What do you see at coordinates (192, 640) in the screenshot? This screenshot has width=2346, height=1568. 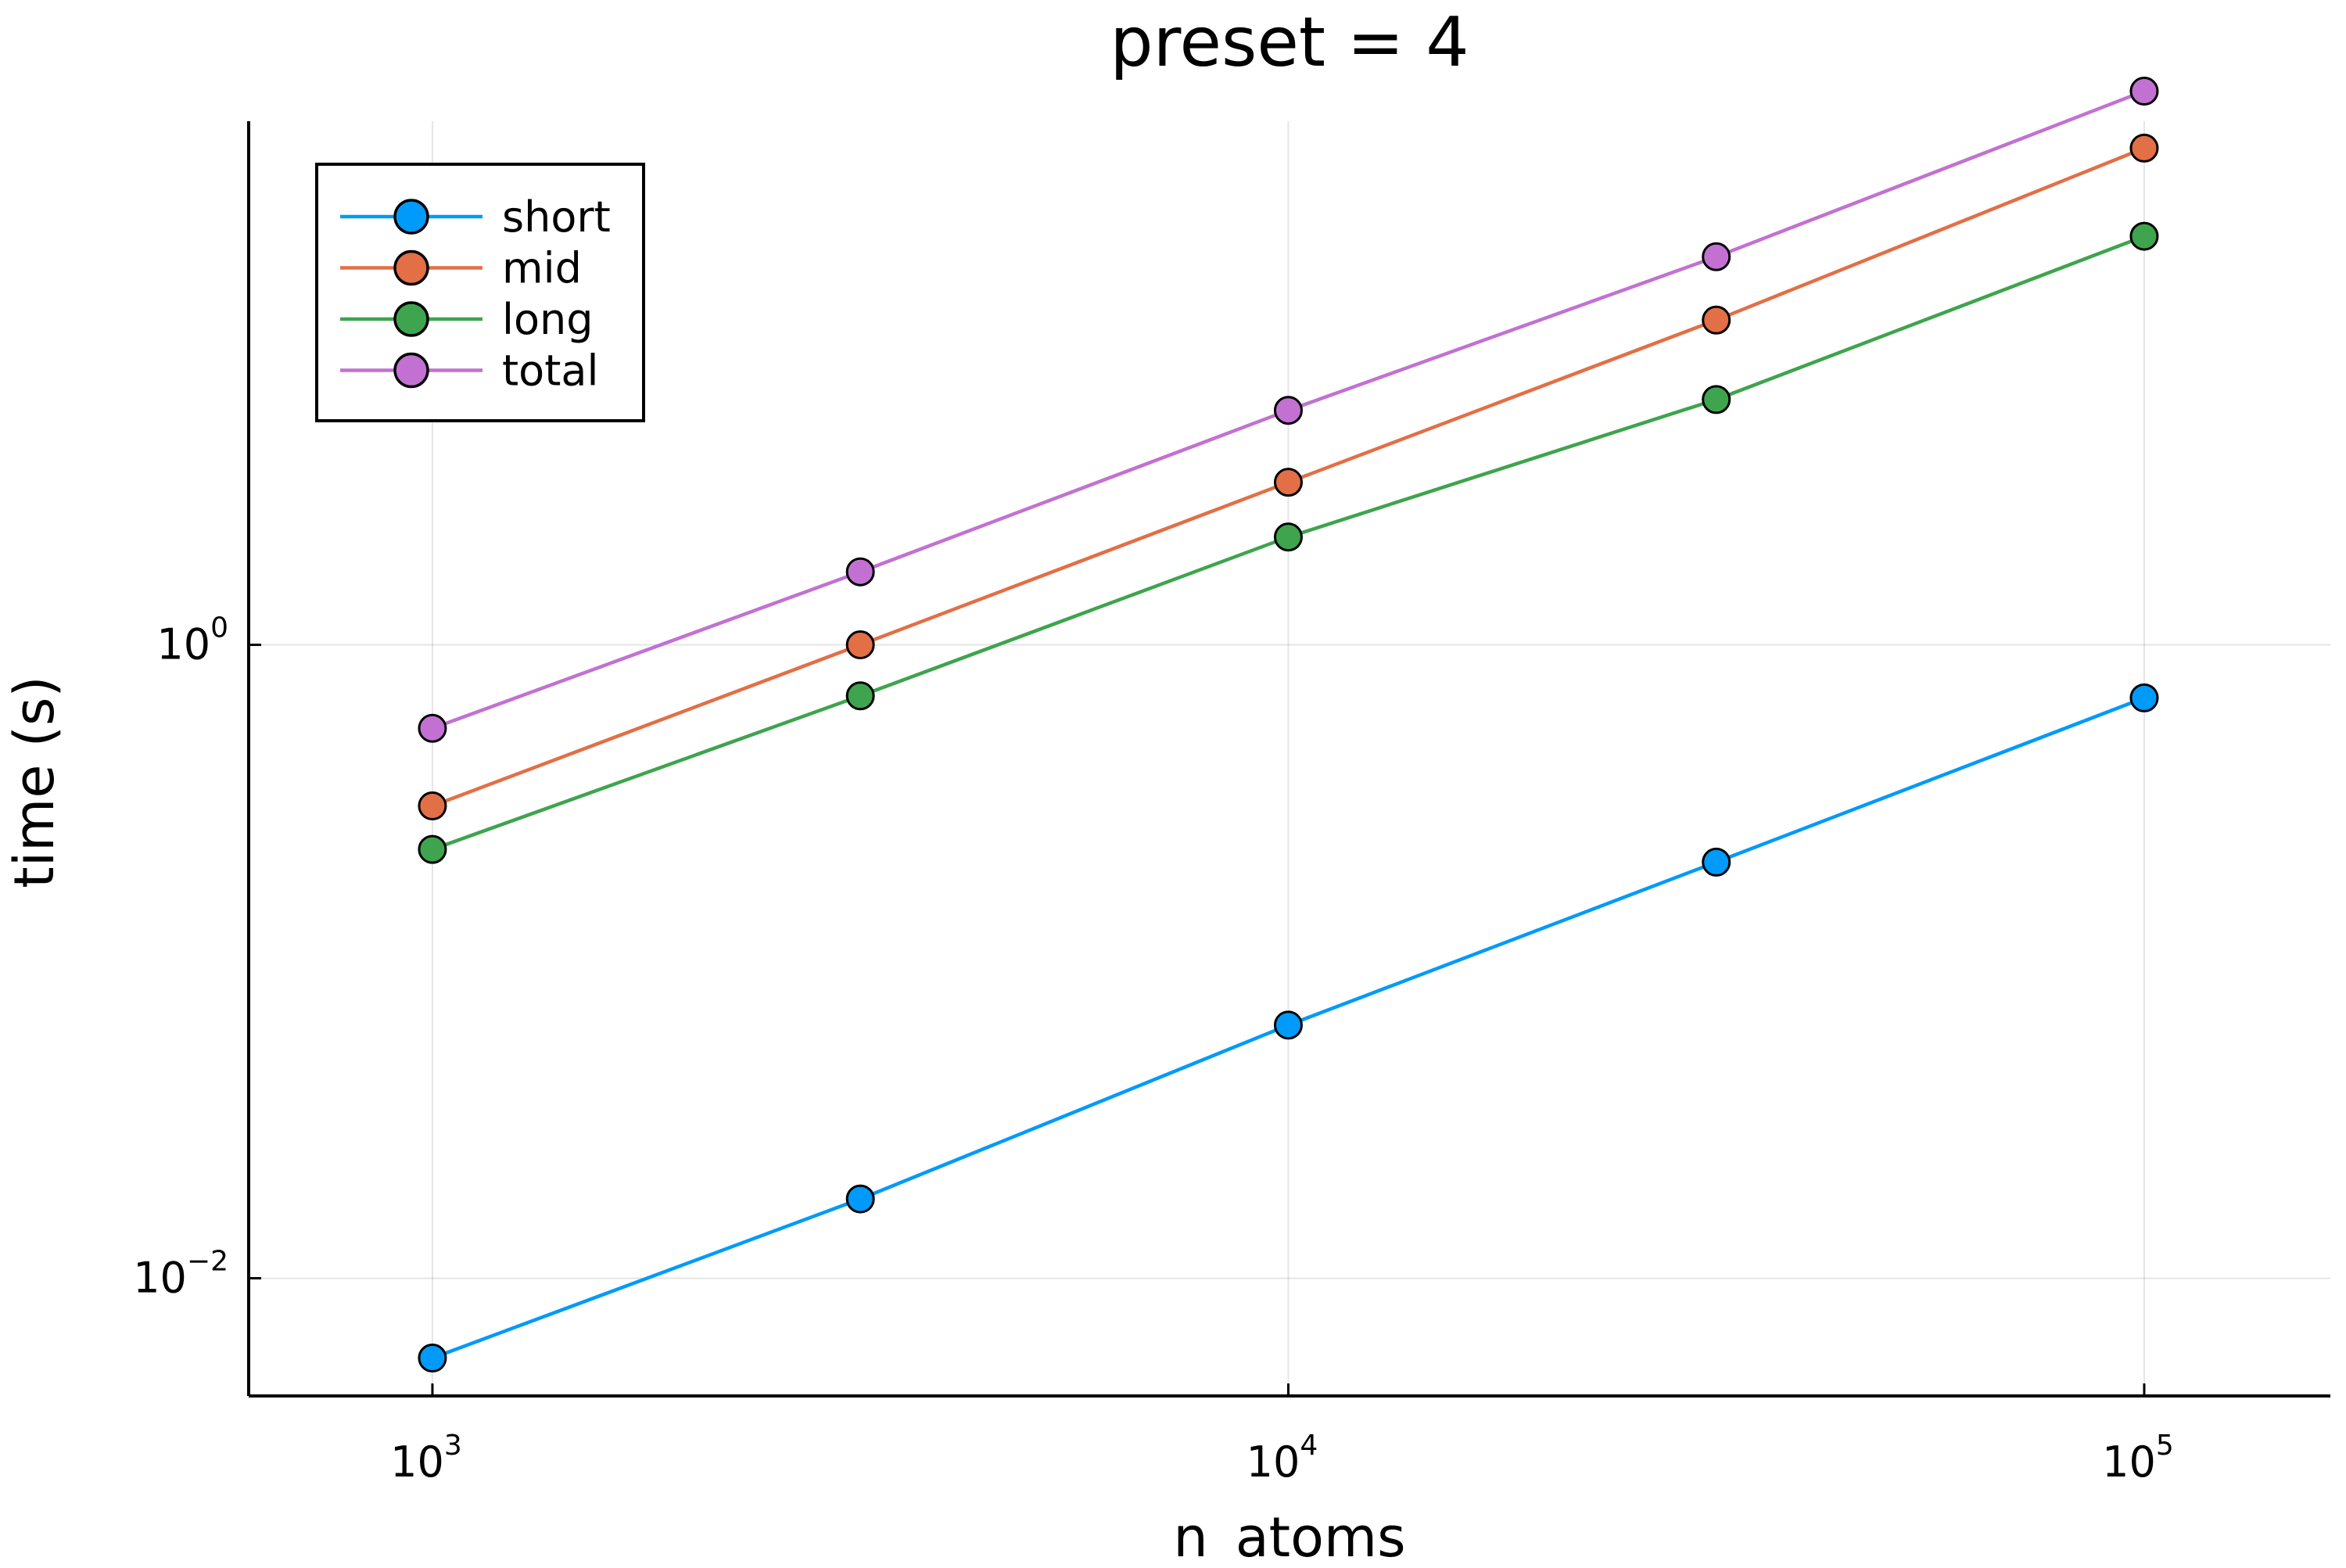 I see `y-tick-label: 10⁰` at bounding box center [192, 640].